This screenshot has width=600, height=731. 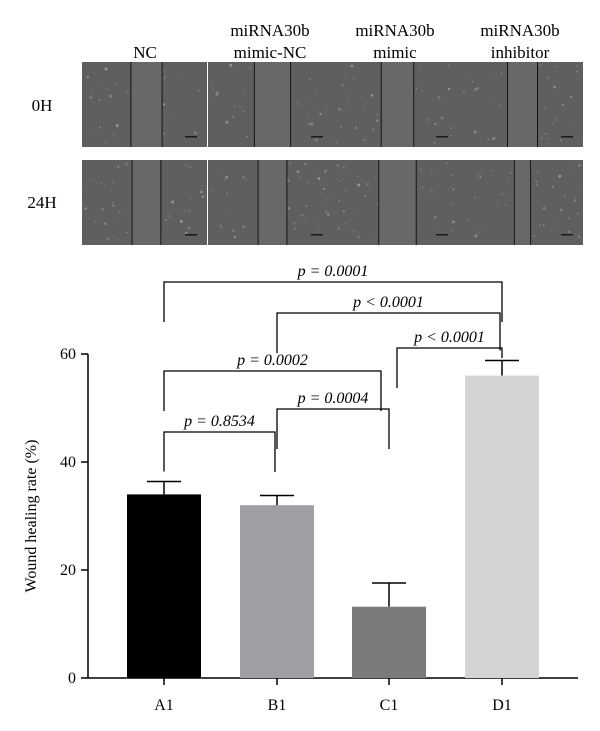 I want to click on p-value-label: p = 0.8534, so click(x=219, y=421).